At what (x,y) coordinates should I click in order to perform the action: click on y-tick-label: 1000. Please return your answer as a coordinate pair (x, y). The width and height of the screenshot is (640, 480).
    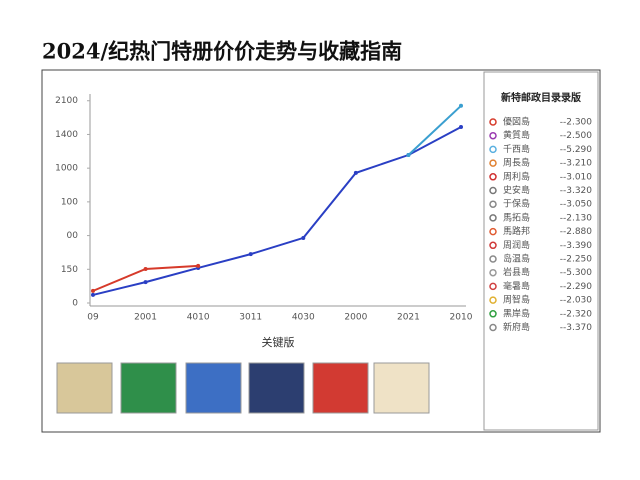
    Looking at the image, I should click on (66, 169).